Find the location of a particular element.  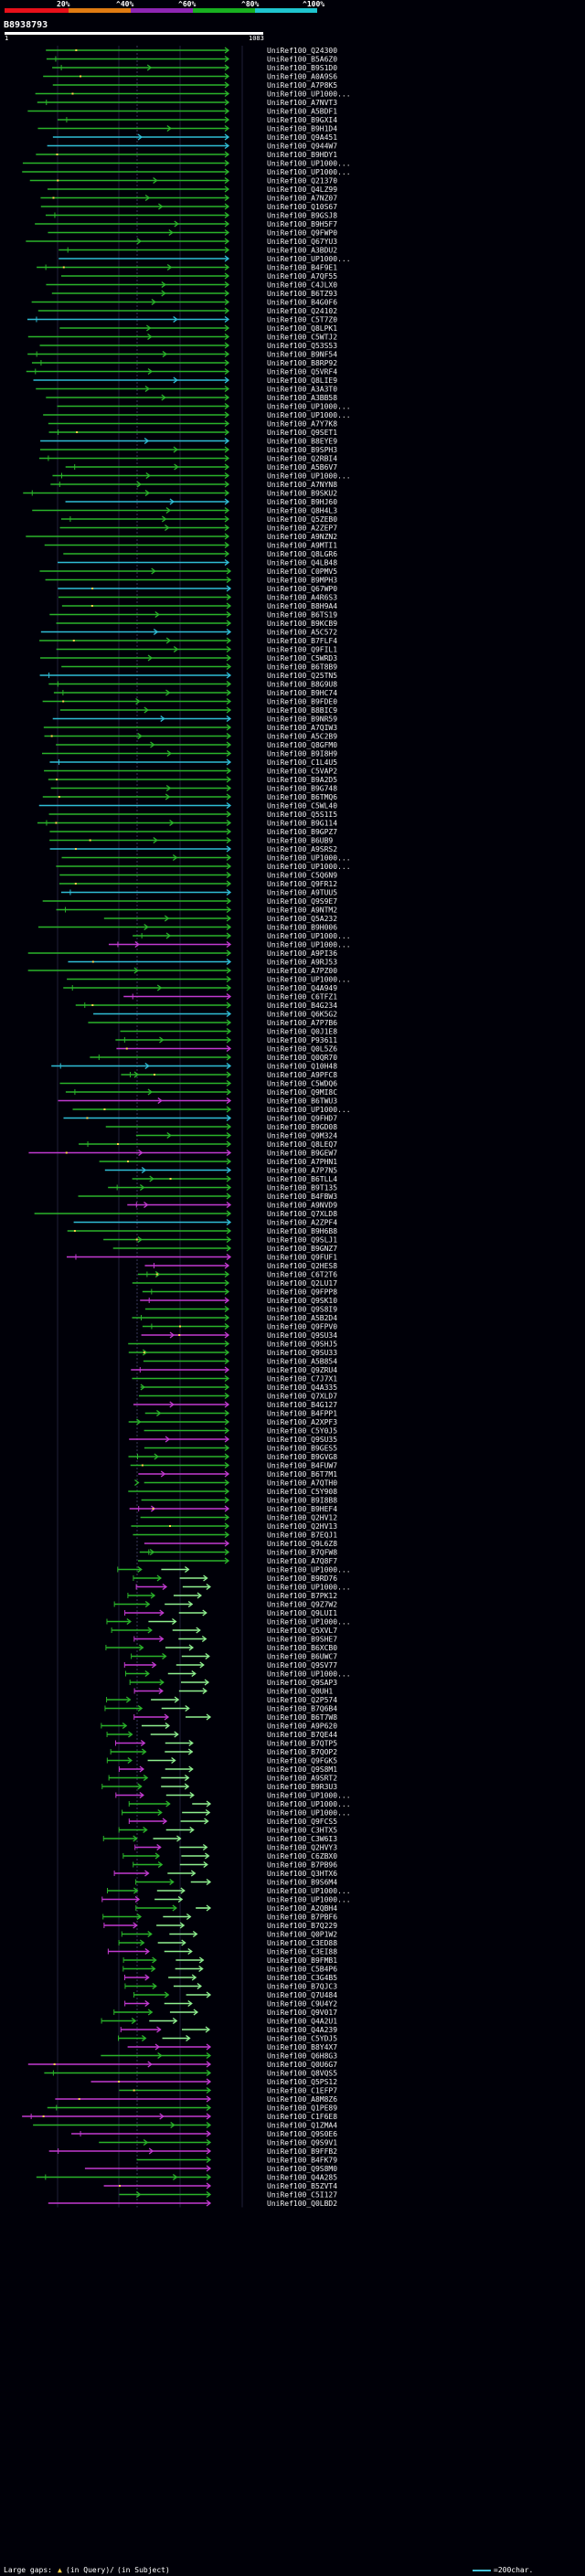

hit-name: UniRef100_Q9S8M1 is located at coordinates (302, 1769).